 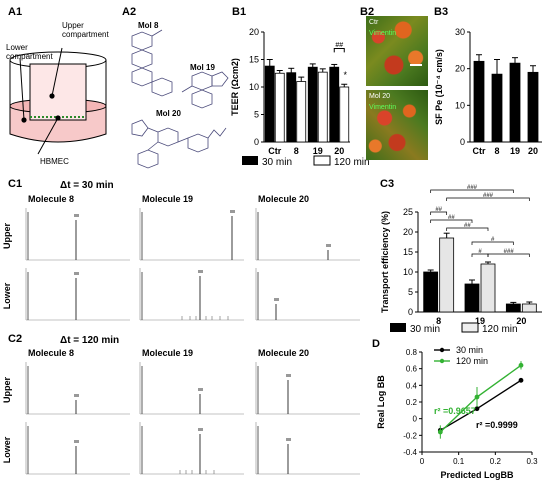 I want to click on mol19-structure, so click(x=205, y=90).